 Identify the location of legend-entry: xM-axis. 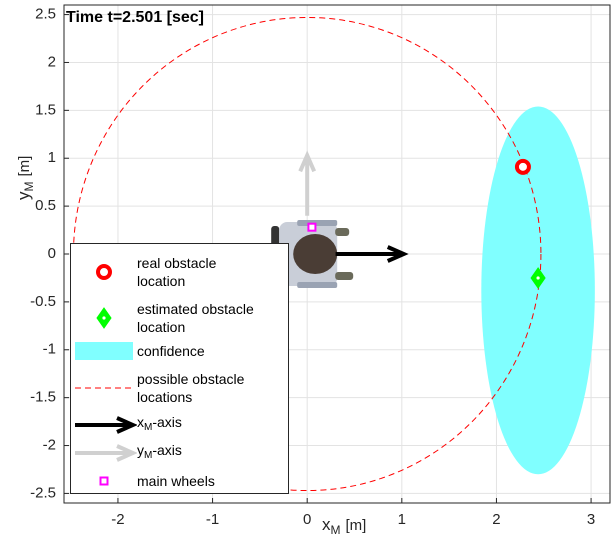
(179, 425).